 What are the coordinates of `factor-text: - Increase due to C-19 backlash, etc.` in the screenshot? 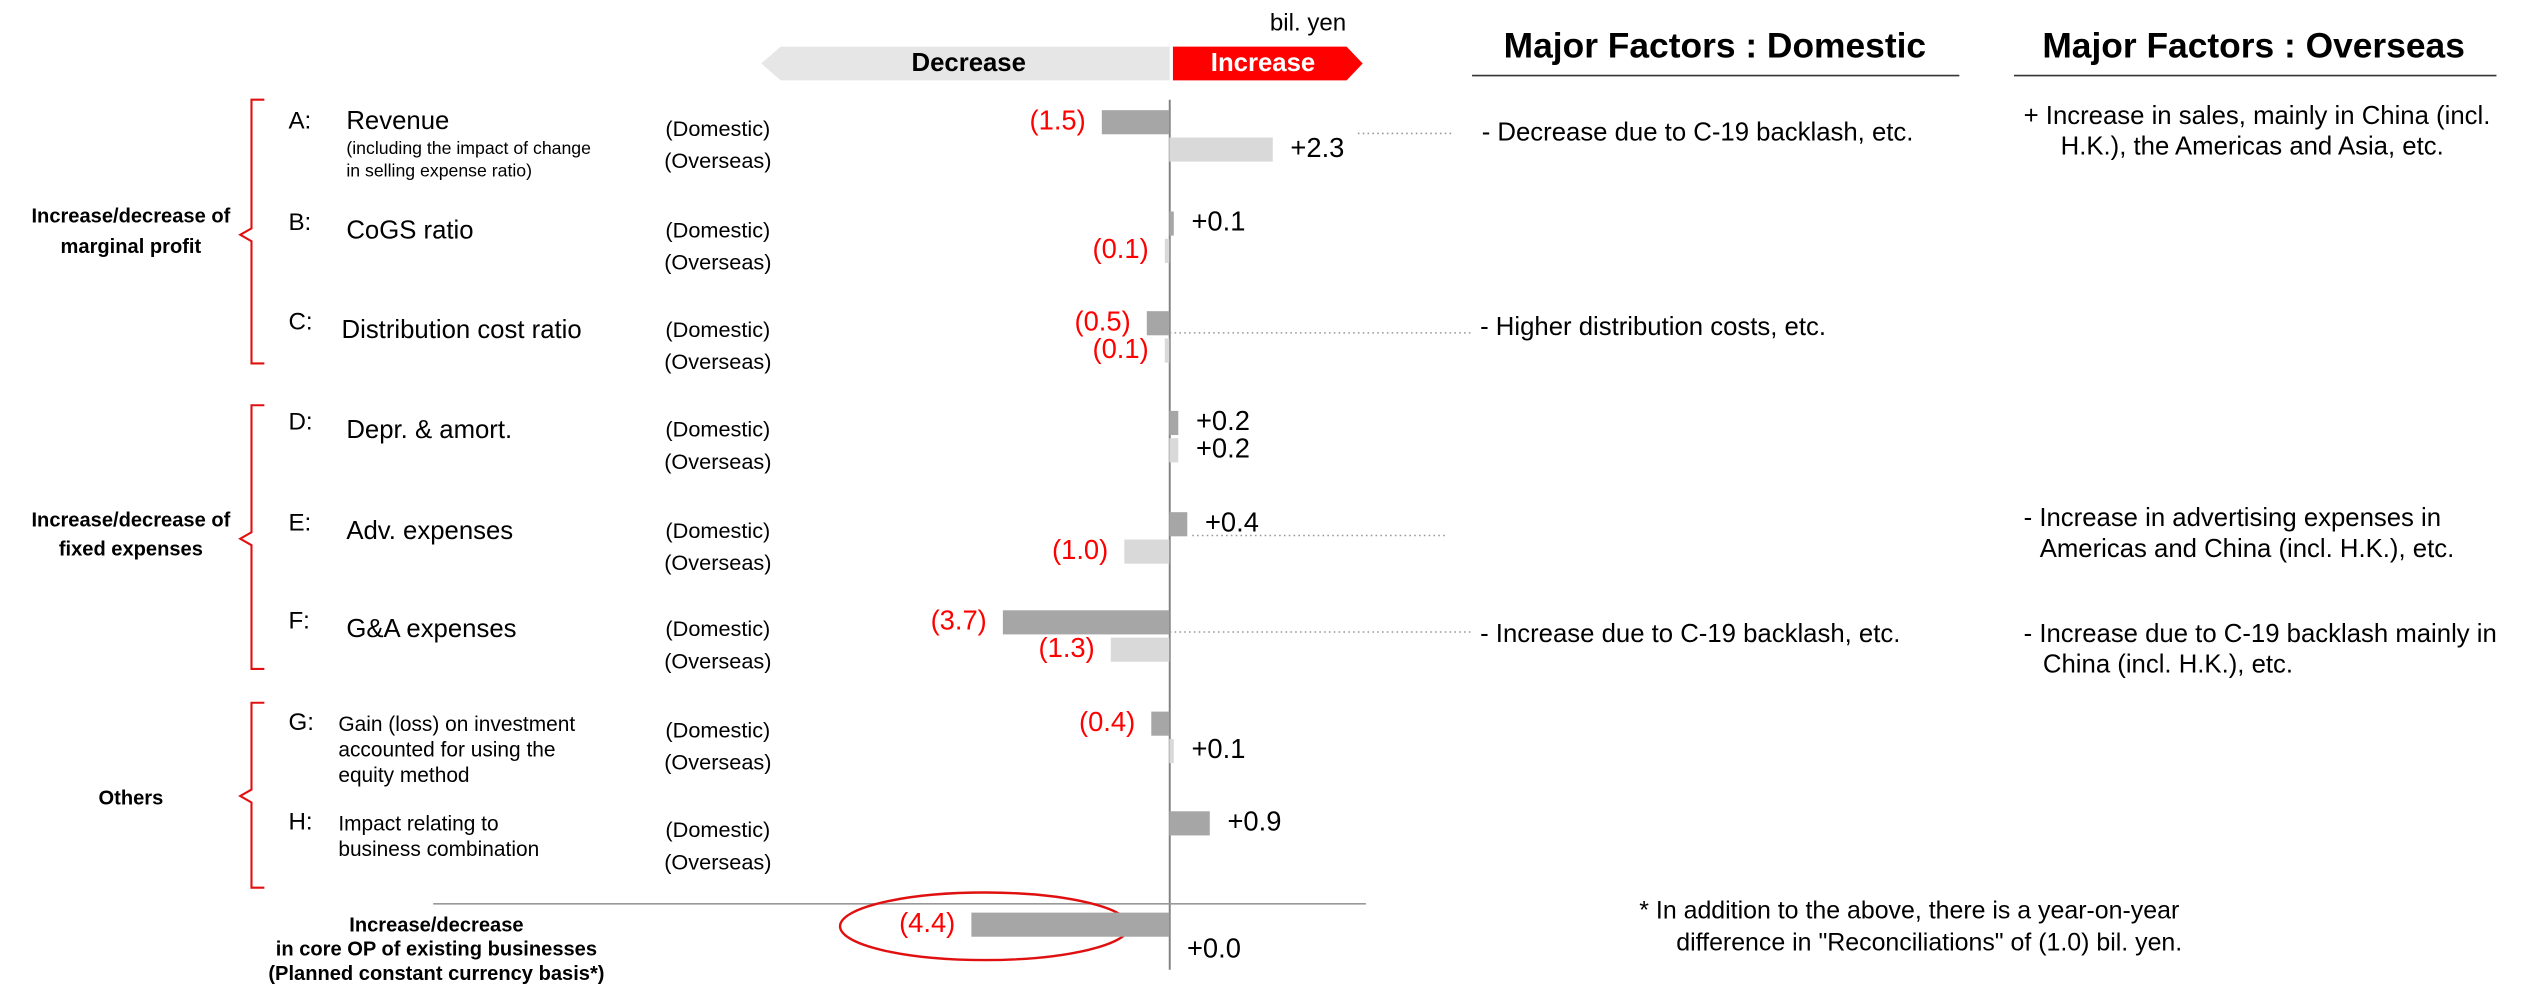 It's located at (1690, 634).